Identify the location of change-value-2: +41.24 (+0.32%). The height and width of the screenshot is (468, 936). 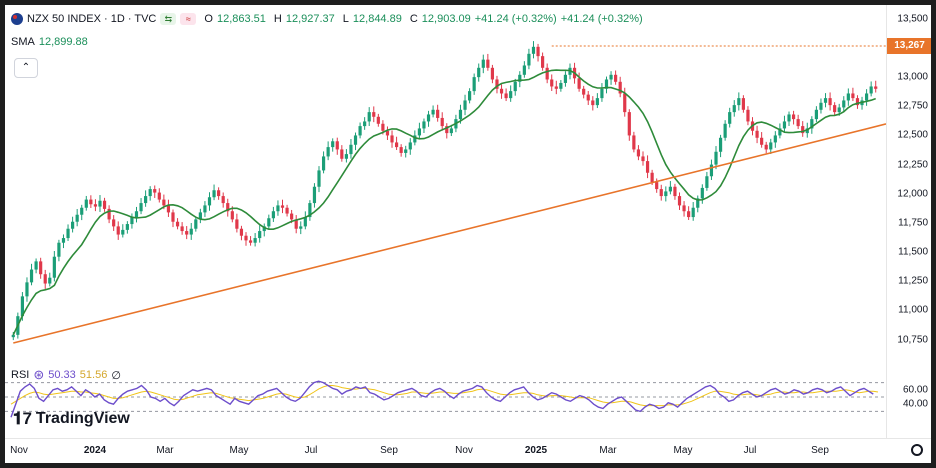
(601, 19).